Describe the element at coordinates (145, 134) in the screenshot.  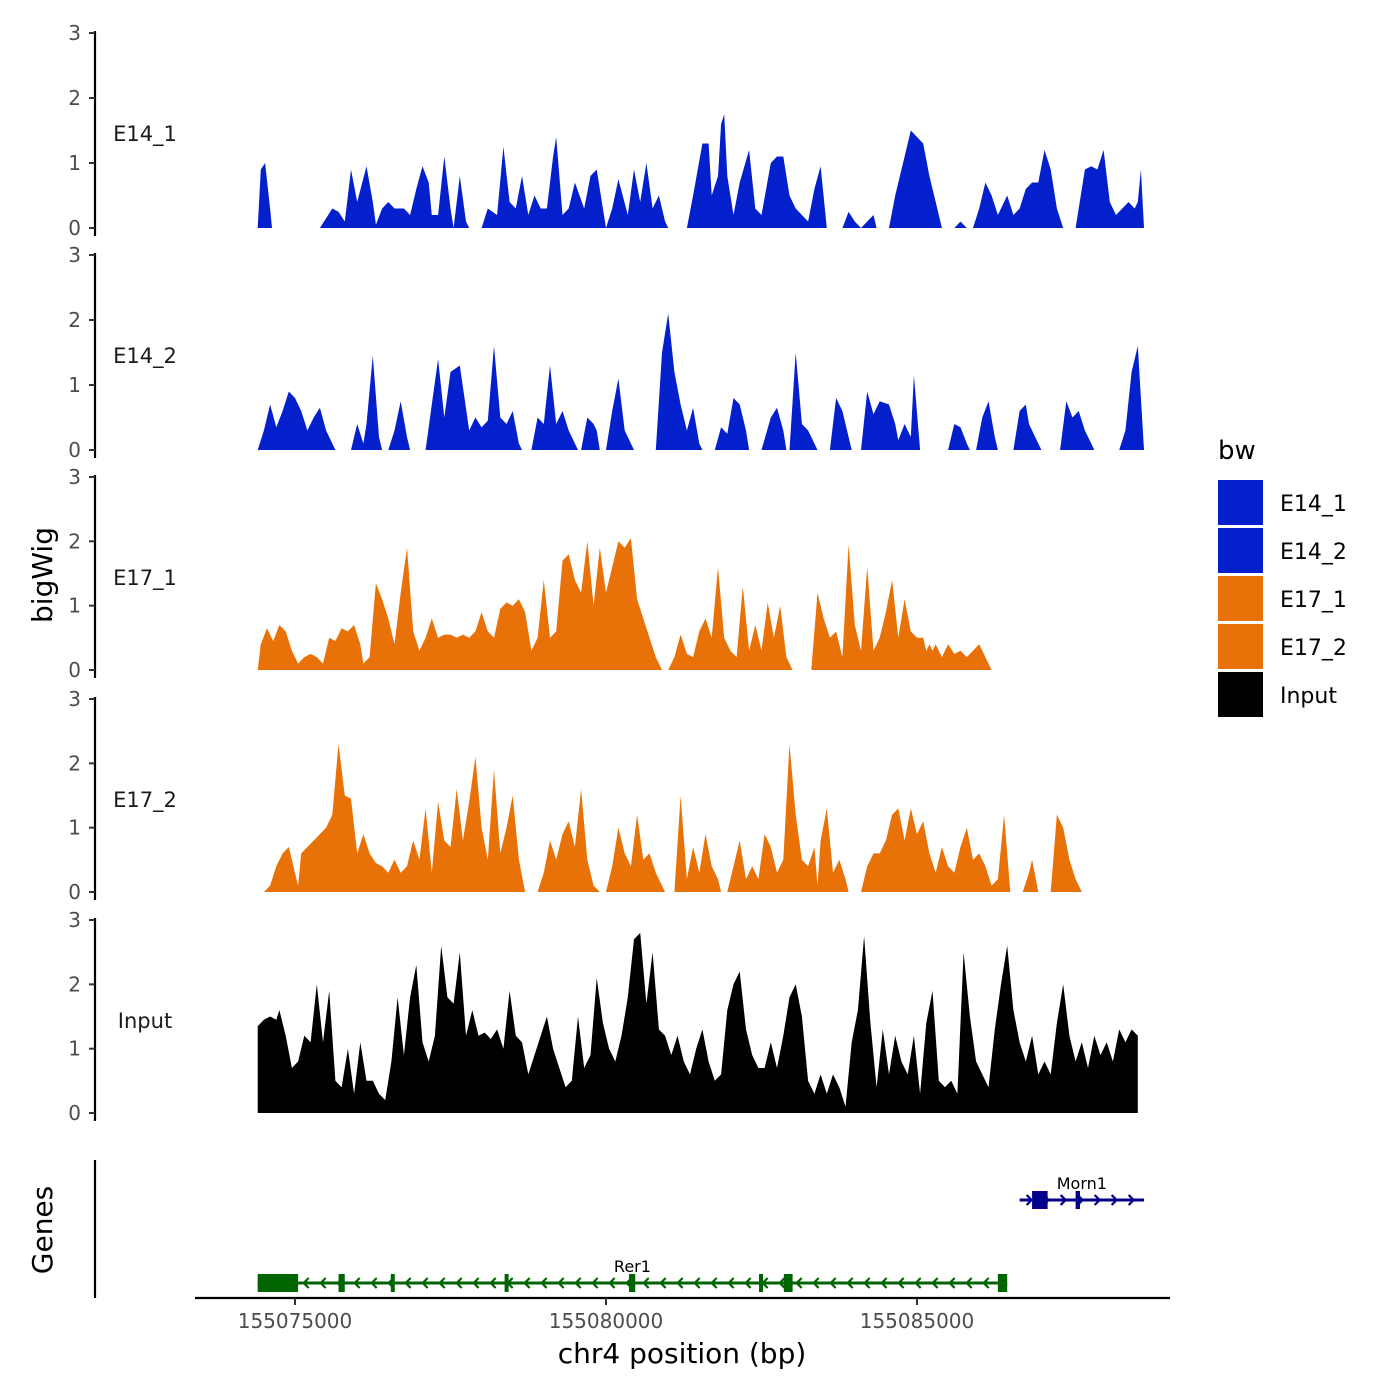
I see `track-label: E14_1` at that location.